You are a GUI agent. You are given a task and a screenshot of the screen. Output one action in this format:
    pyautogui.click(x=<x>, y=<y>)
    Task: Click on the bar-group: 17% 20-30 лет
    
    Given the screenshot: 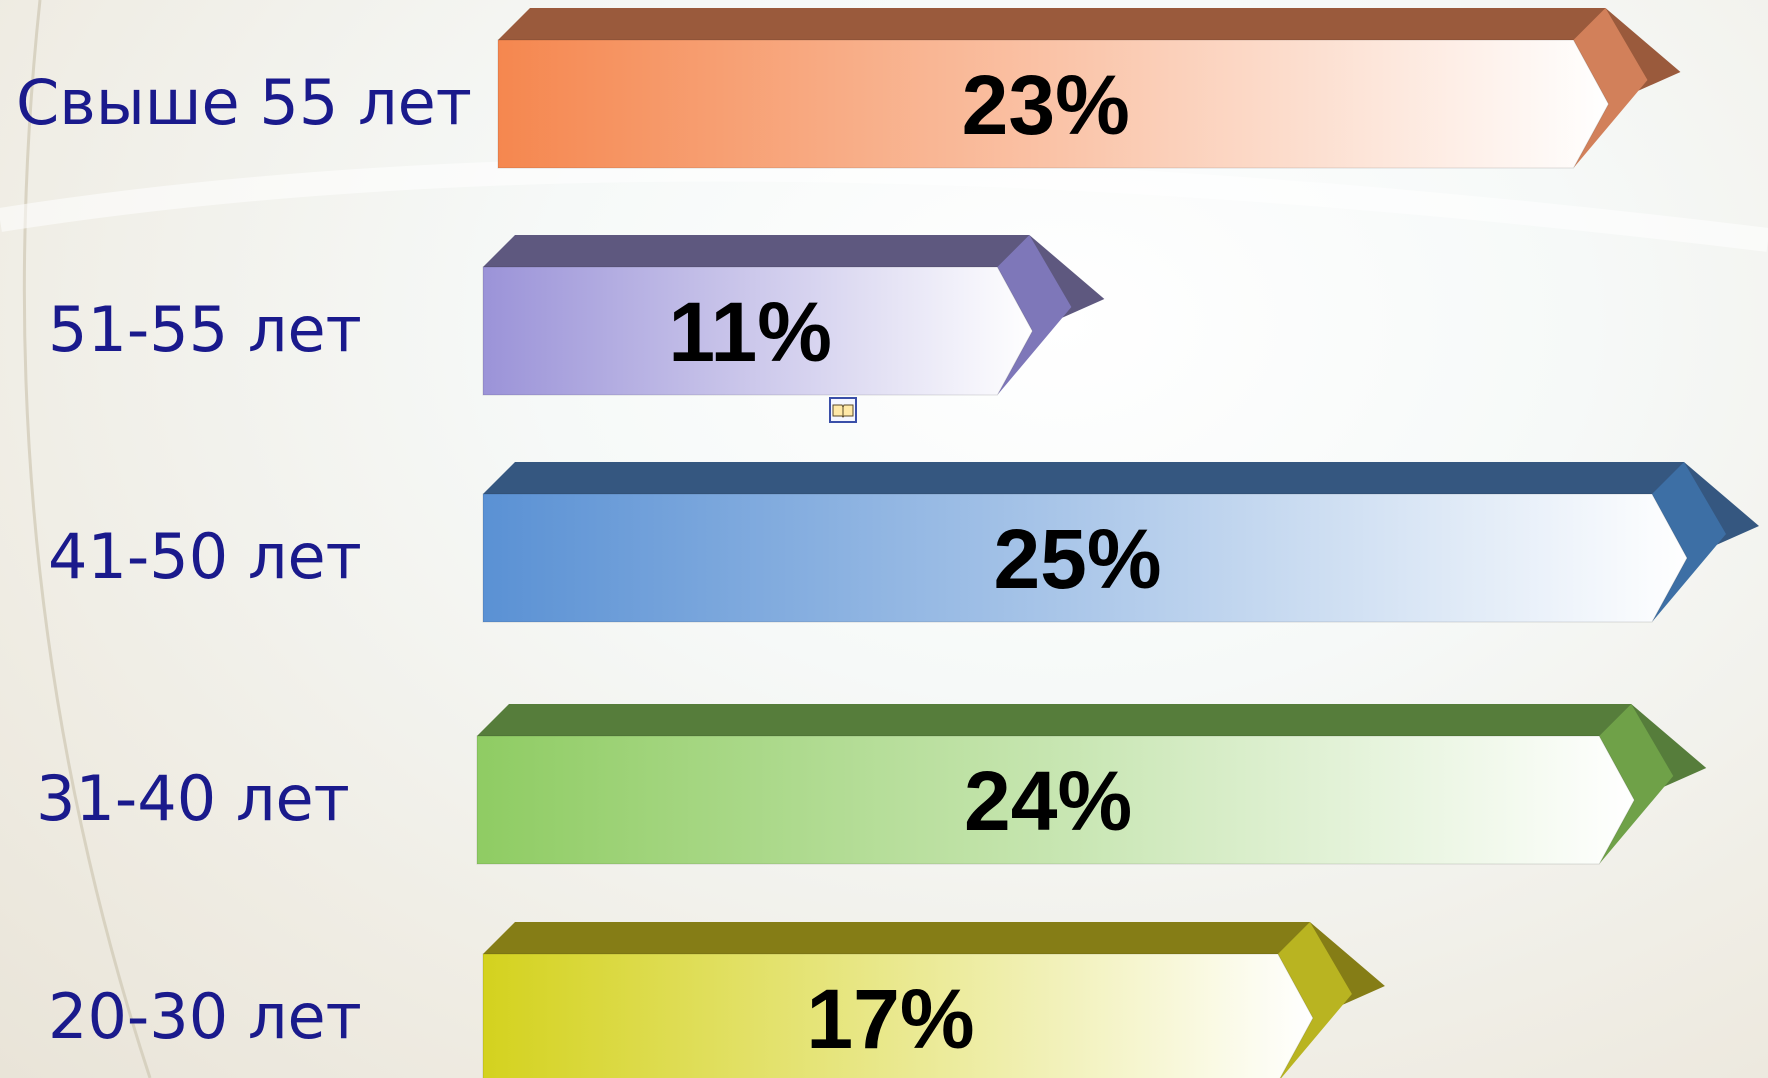 What is the action you would take?
    pyautogui.click(x=716, y=1000)
    